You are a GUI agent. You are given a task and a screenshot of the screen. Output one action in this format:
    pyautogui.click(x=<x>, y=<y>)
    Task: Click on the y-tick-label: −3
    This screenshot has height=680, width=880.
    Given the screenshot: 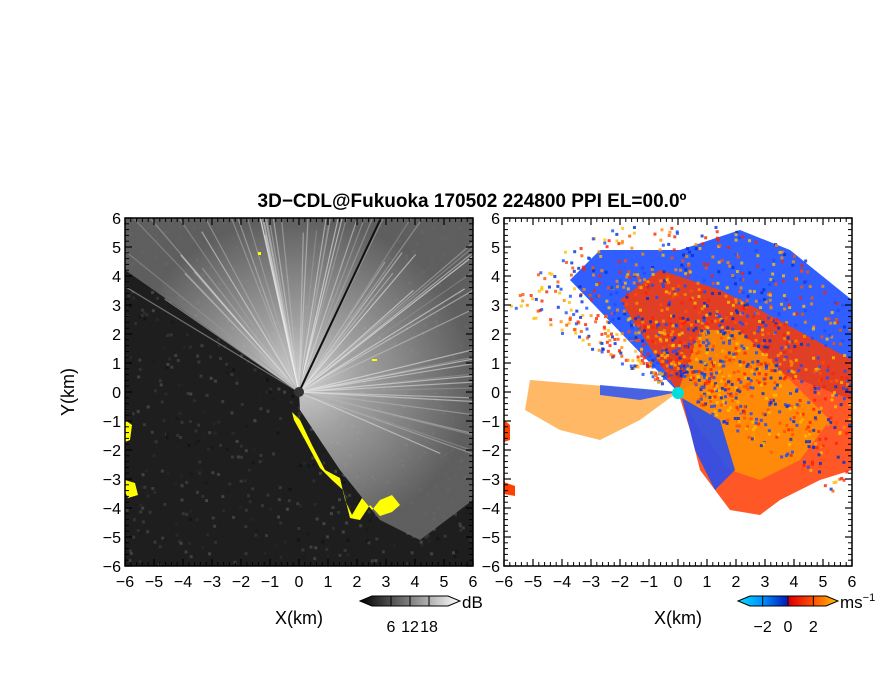 What is the action you would take?
    pyautogui.click(x=491, y=480)
    